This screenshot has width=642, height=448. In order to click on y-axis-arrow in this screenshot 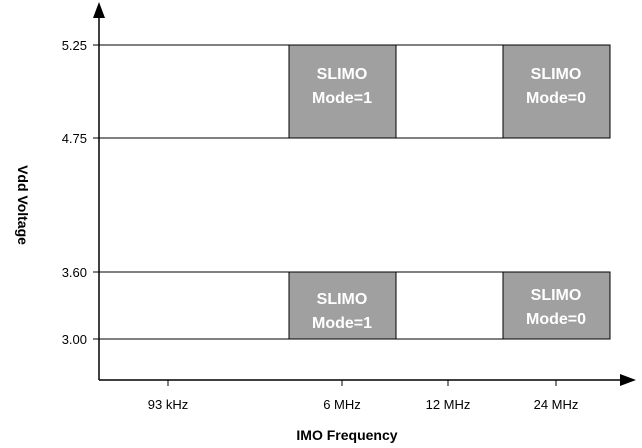, I will do `click(99, 10)`.